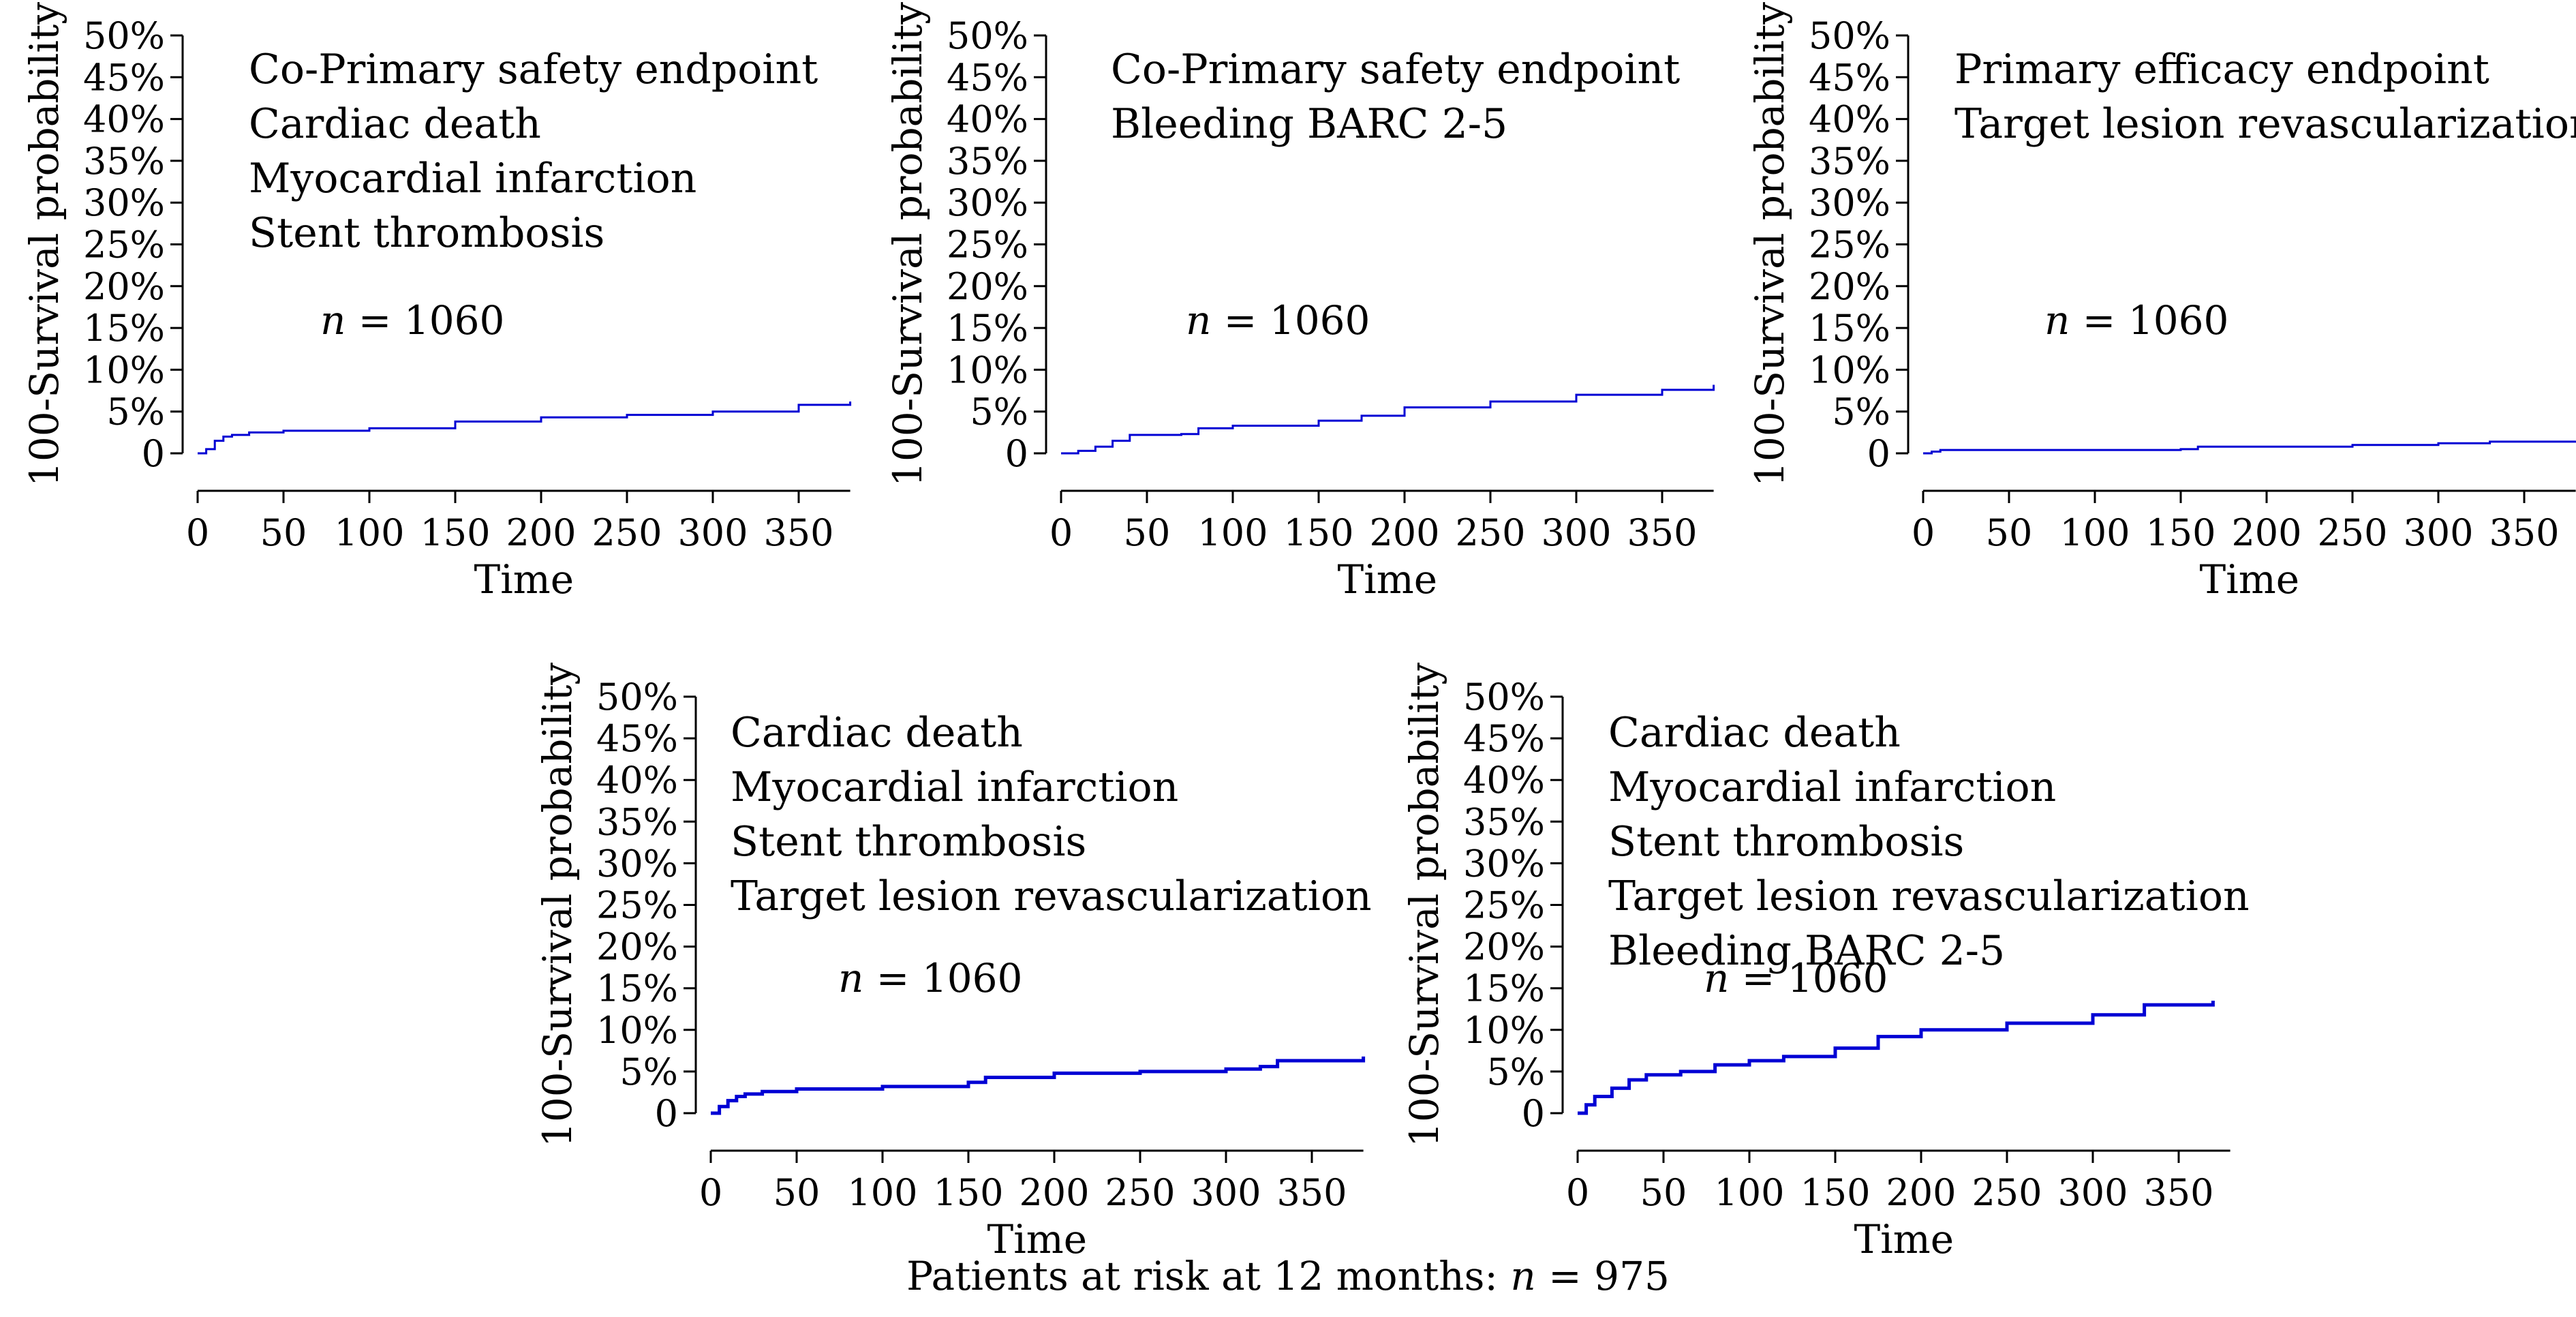 This screenshot has width=2576, height=1317. What do you see at coordinates (2221, 69) in the screenshot?
I see `endpoint-label: Primary efficacy endpoint` at bounding box center [2221, 69].